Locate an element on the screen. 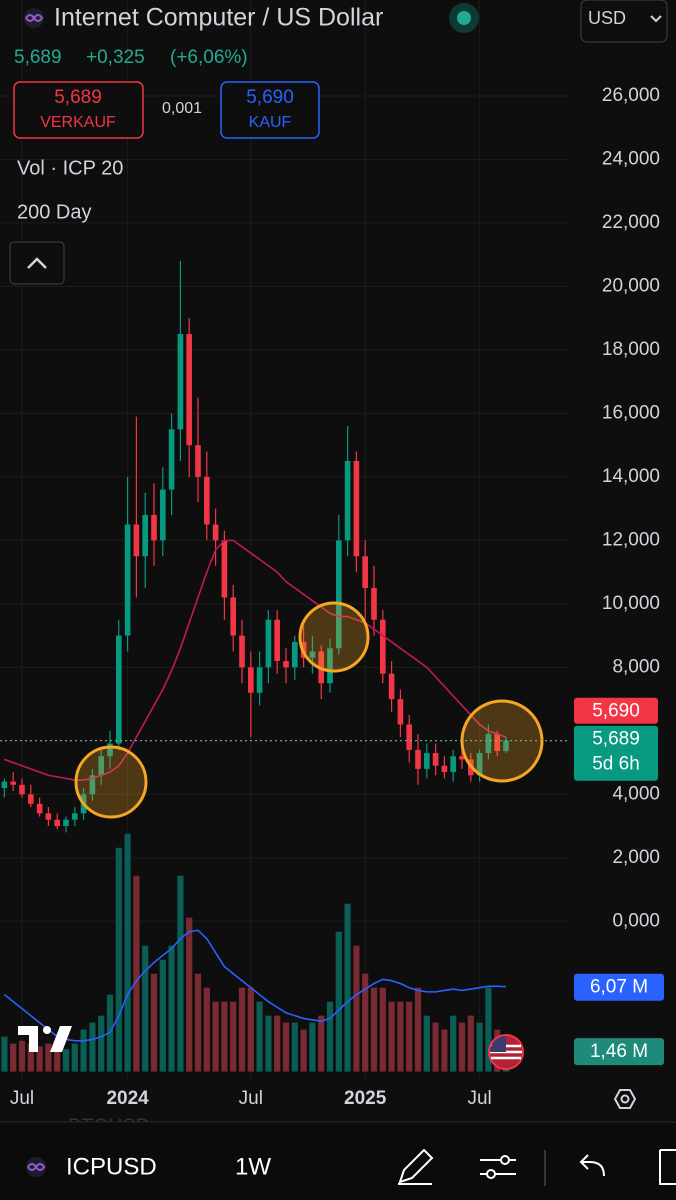 The image size is (676, 1200). collapse-button is located at coordinates (37, 263).